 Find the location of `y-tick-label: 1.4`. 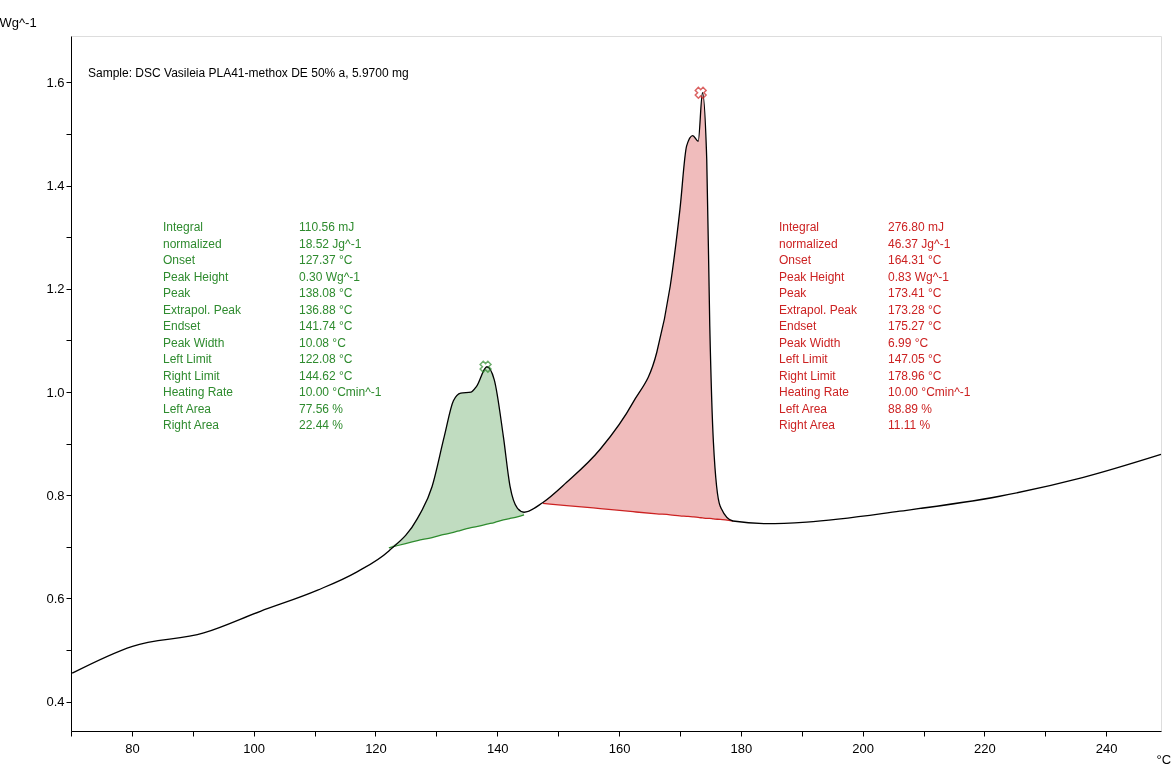

y-tick-label: 1.4 is located at coordinates (55, 186).